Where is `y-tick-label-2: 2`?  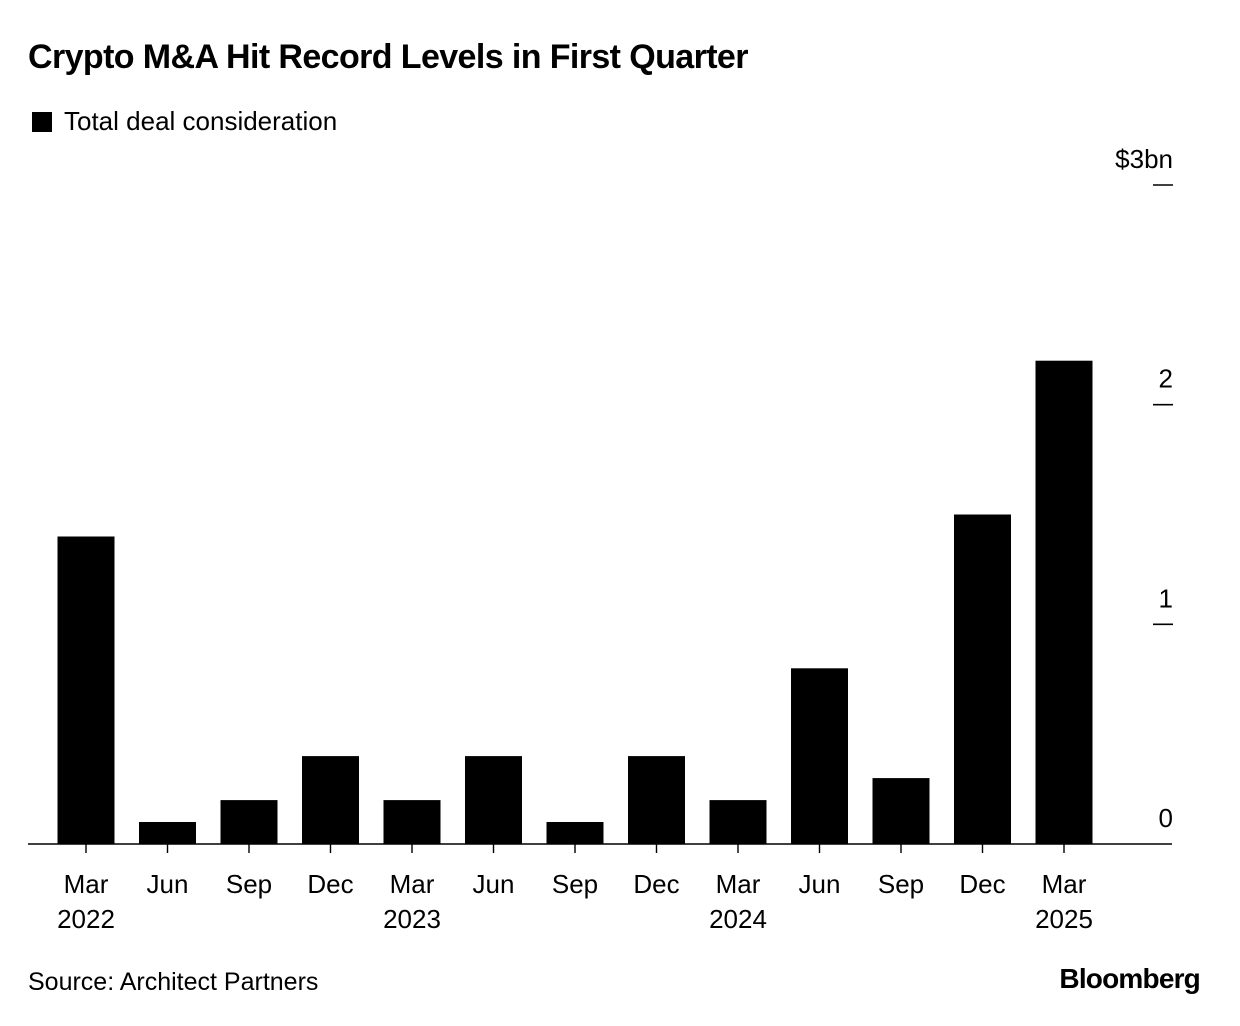
y-tick-label-2: 2 is located at coordinates (1166, 379).